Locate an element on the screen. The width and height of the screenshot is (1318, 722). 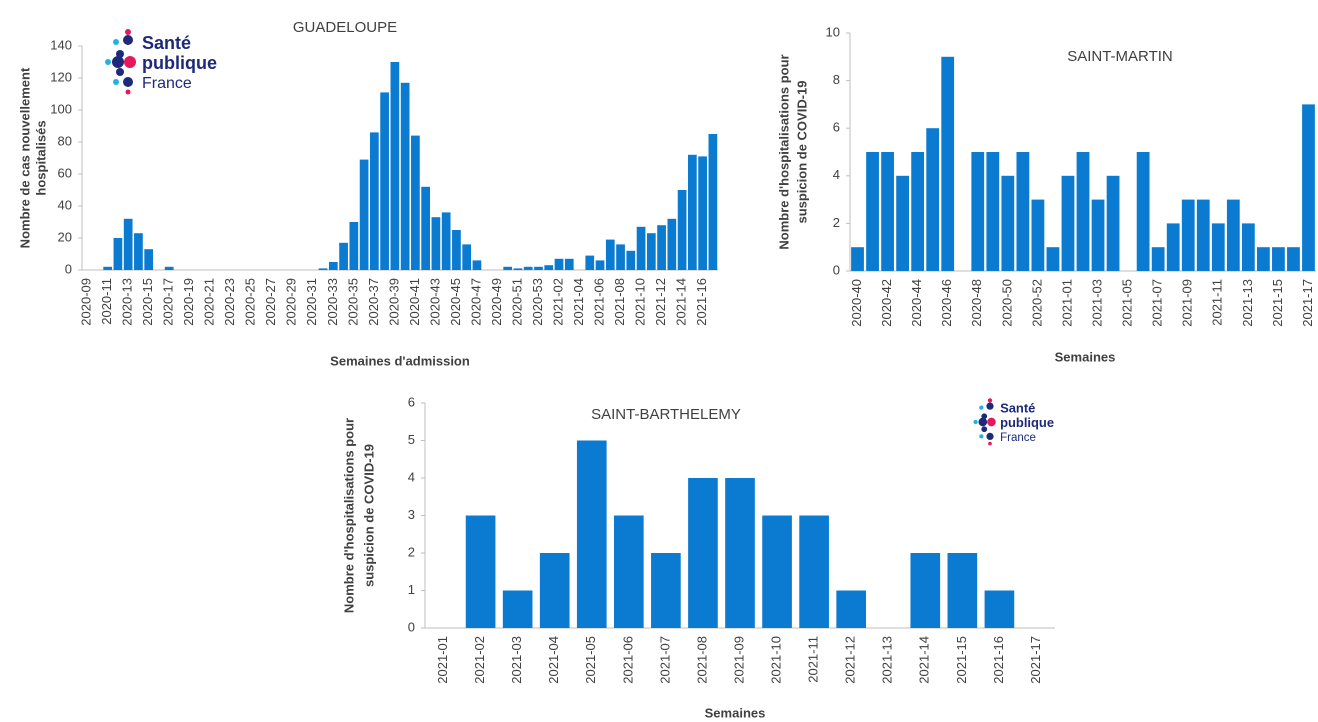
x-tick-label: 2020-15 is located at coordinates (147, 302).